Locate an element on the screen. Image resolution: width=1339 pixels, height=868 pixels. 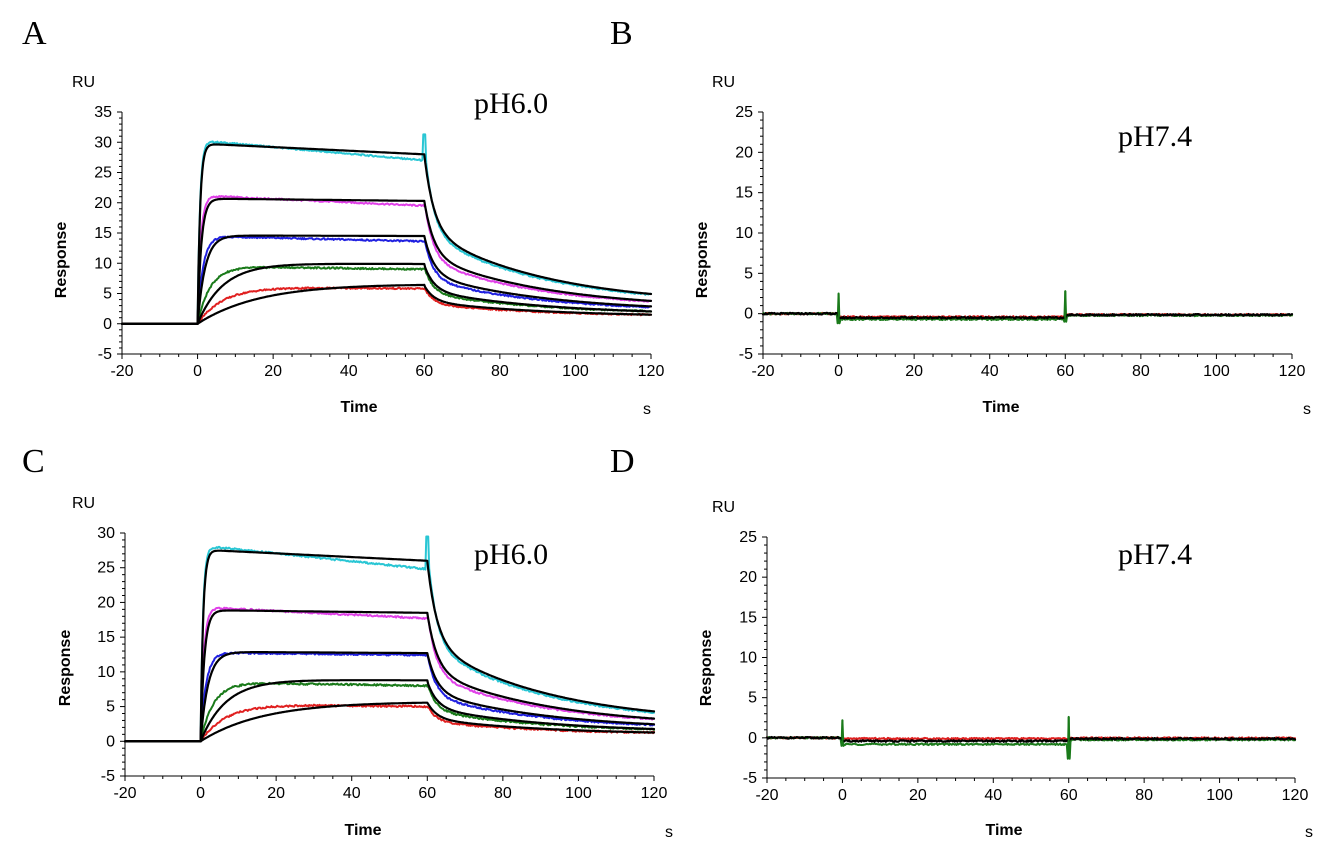
series-magenta is located at coordinates (389, 674).